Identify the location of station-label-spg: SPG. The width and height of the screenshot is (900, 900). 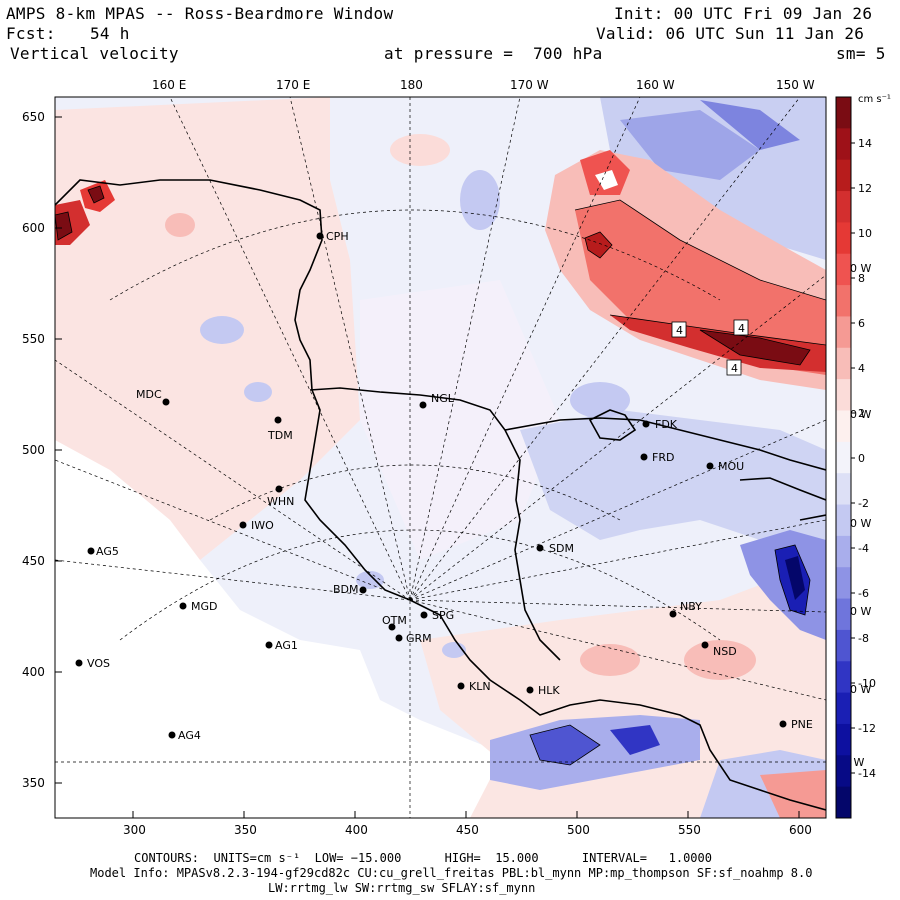
(443, 615).